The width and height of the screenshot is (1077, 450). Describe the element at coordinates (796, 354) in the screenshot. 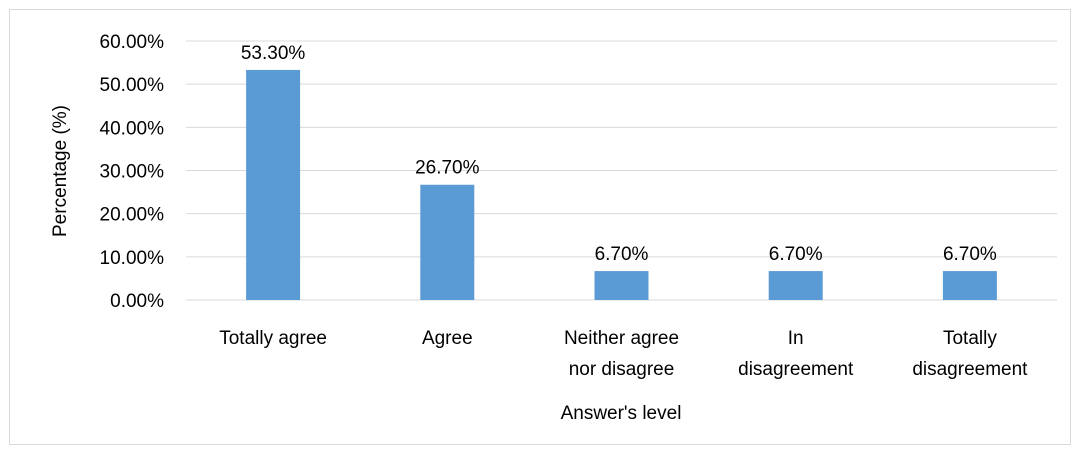

I see `x-tick-label: In disagreement` at that location.